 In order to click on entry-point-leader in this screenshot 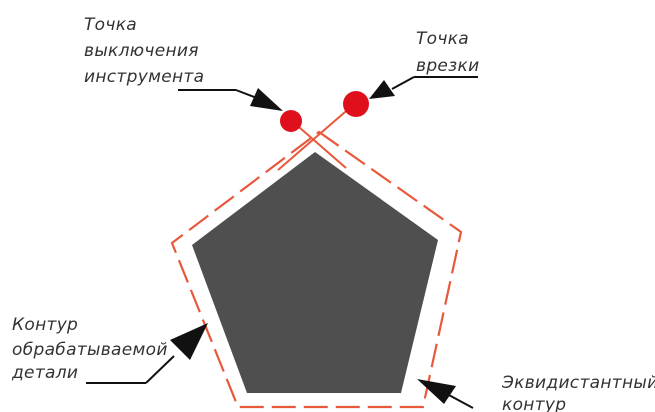, I will do `click(423, 87)`.